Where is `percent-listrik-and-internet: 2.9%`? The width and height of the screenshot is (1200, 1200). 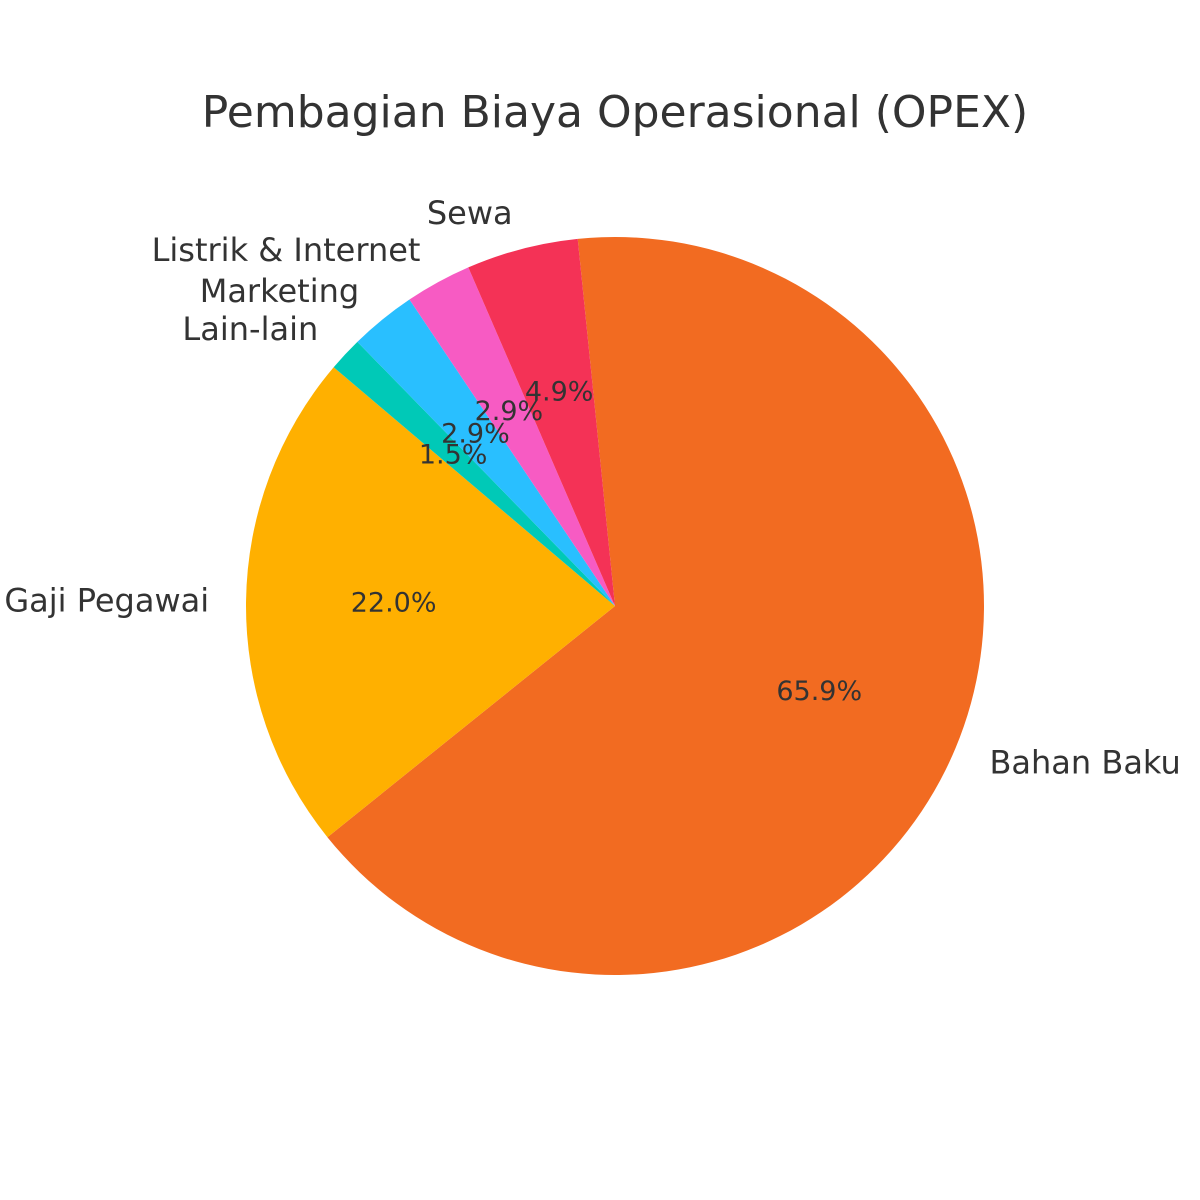
percent-listrik-and-internet: 2.9% is located at coordinates (509, 411).